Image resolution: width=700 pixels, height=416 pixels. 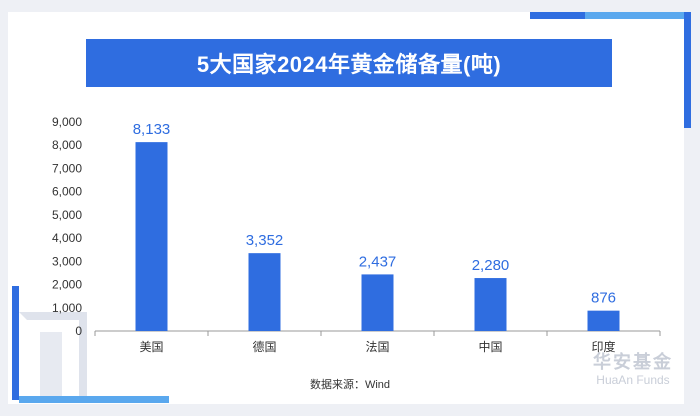 I want to click on data-label: 8,133, so click(x=152, y=129).